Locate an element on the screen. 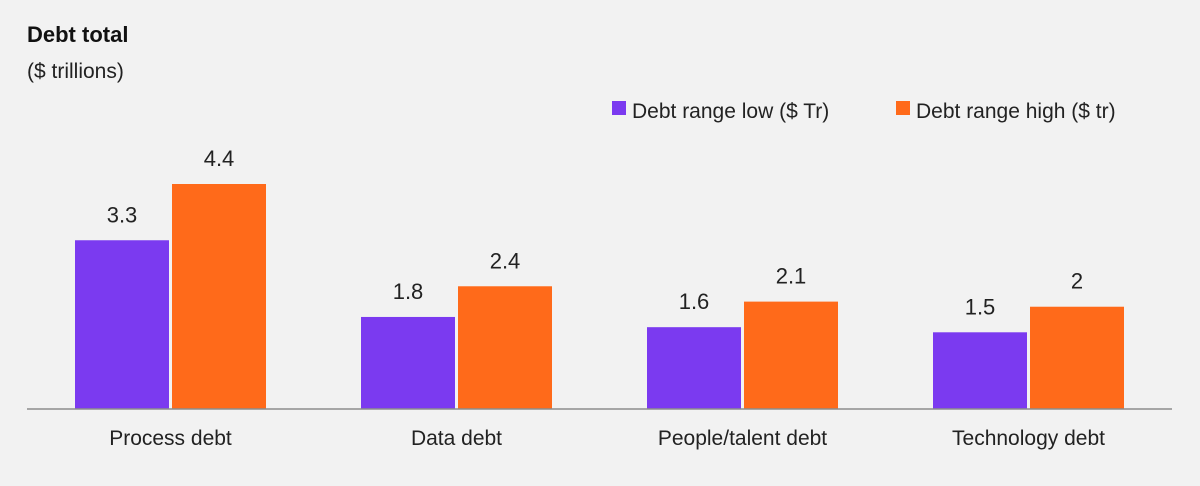 The image size is (1200, 486). value-label-high-1: 2.4 is located at coordinates (505, 260).